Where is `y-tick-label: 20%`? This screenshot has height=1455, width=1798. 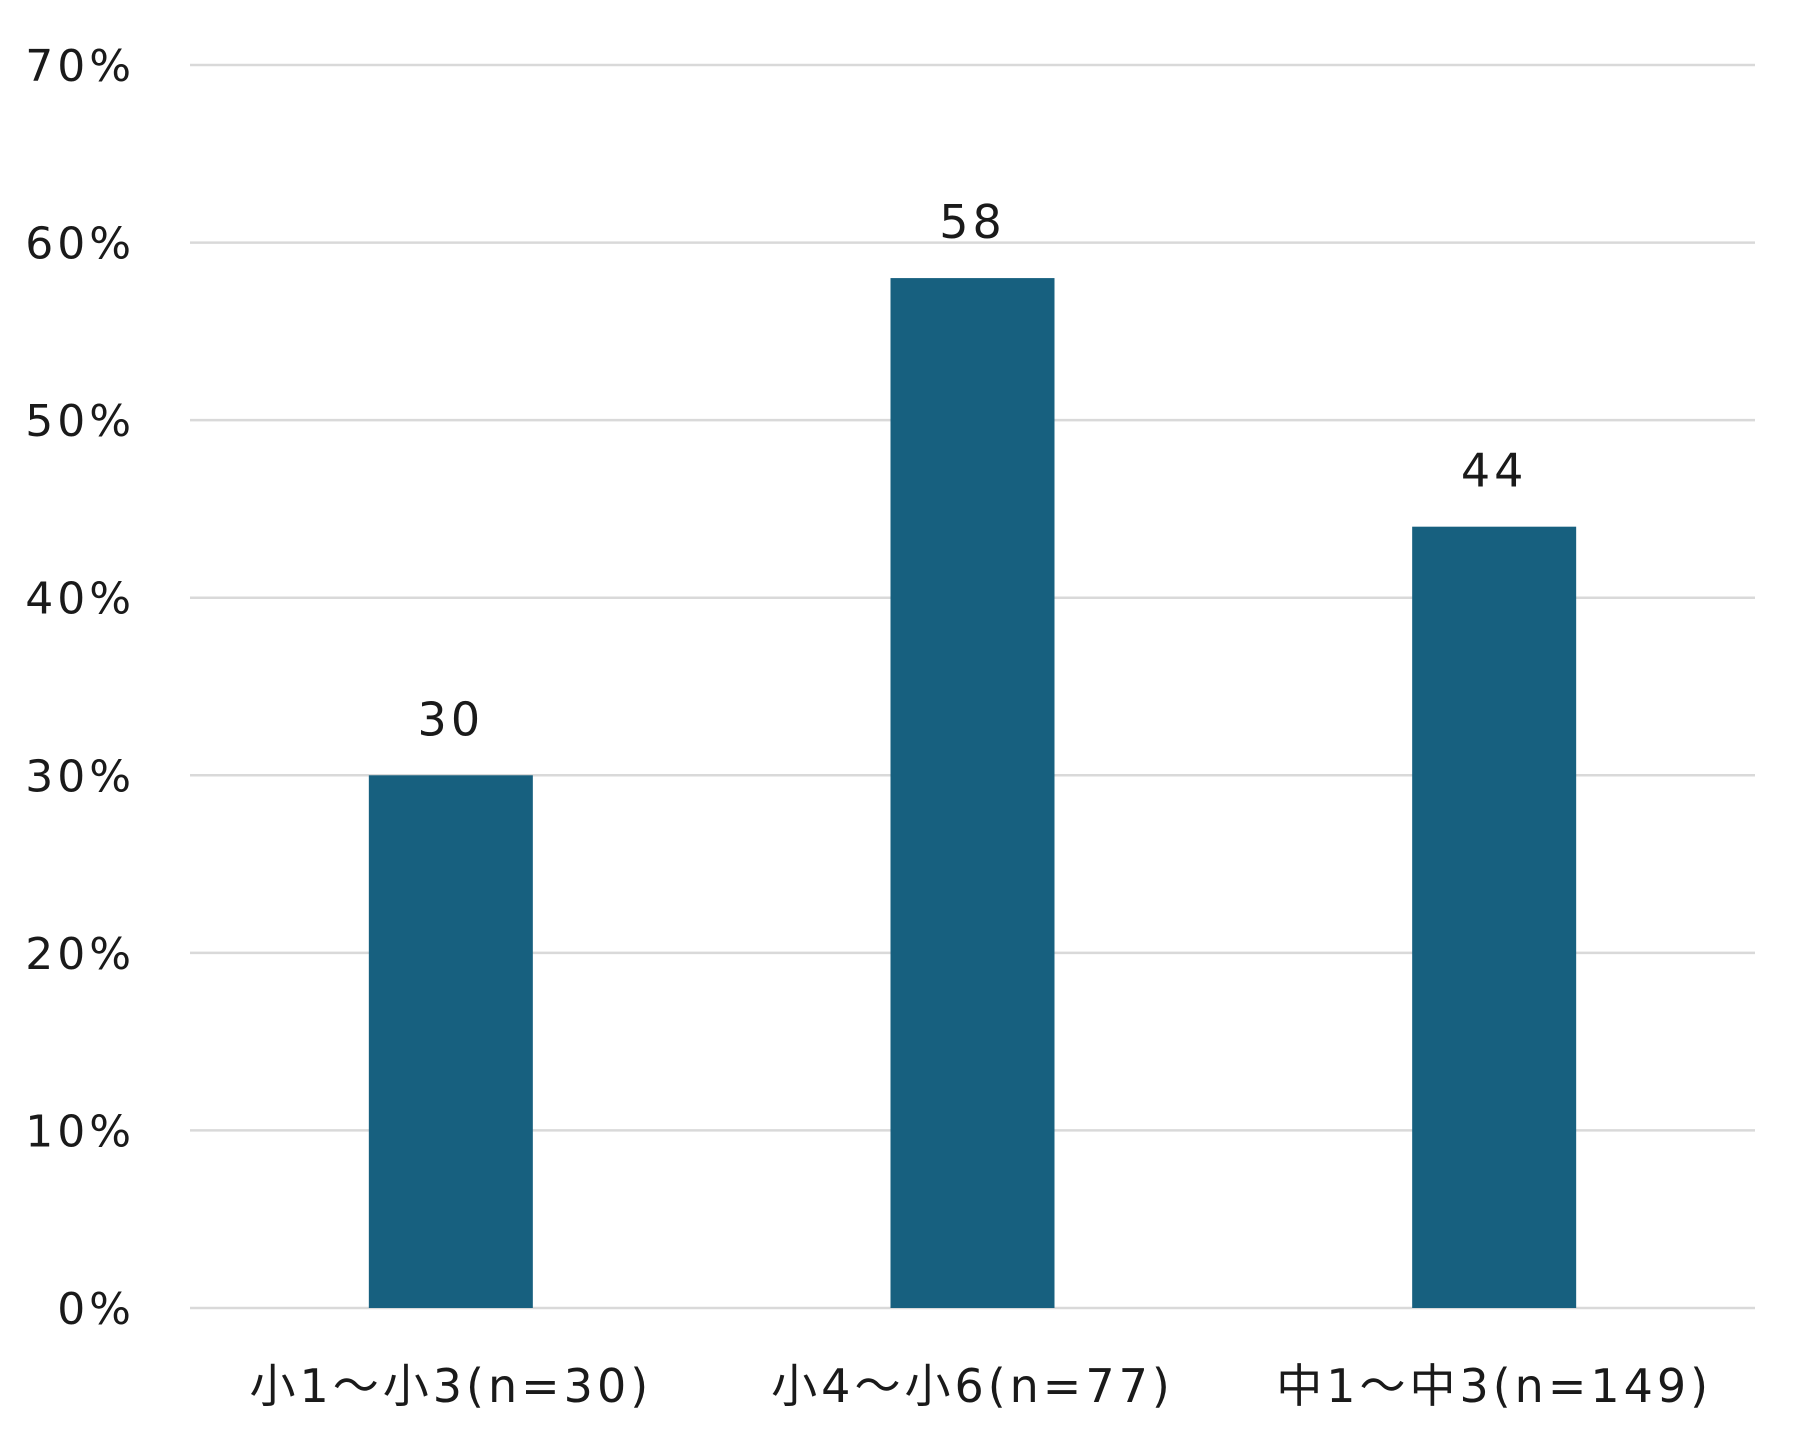
y-tick-label: 20% is located at coordinates (80, 954).